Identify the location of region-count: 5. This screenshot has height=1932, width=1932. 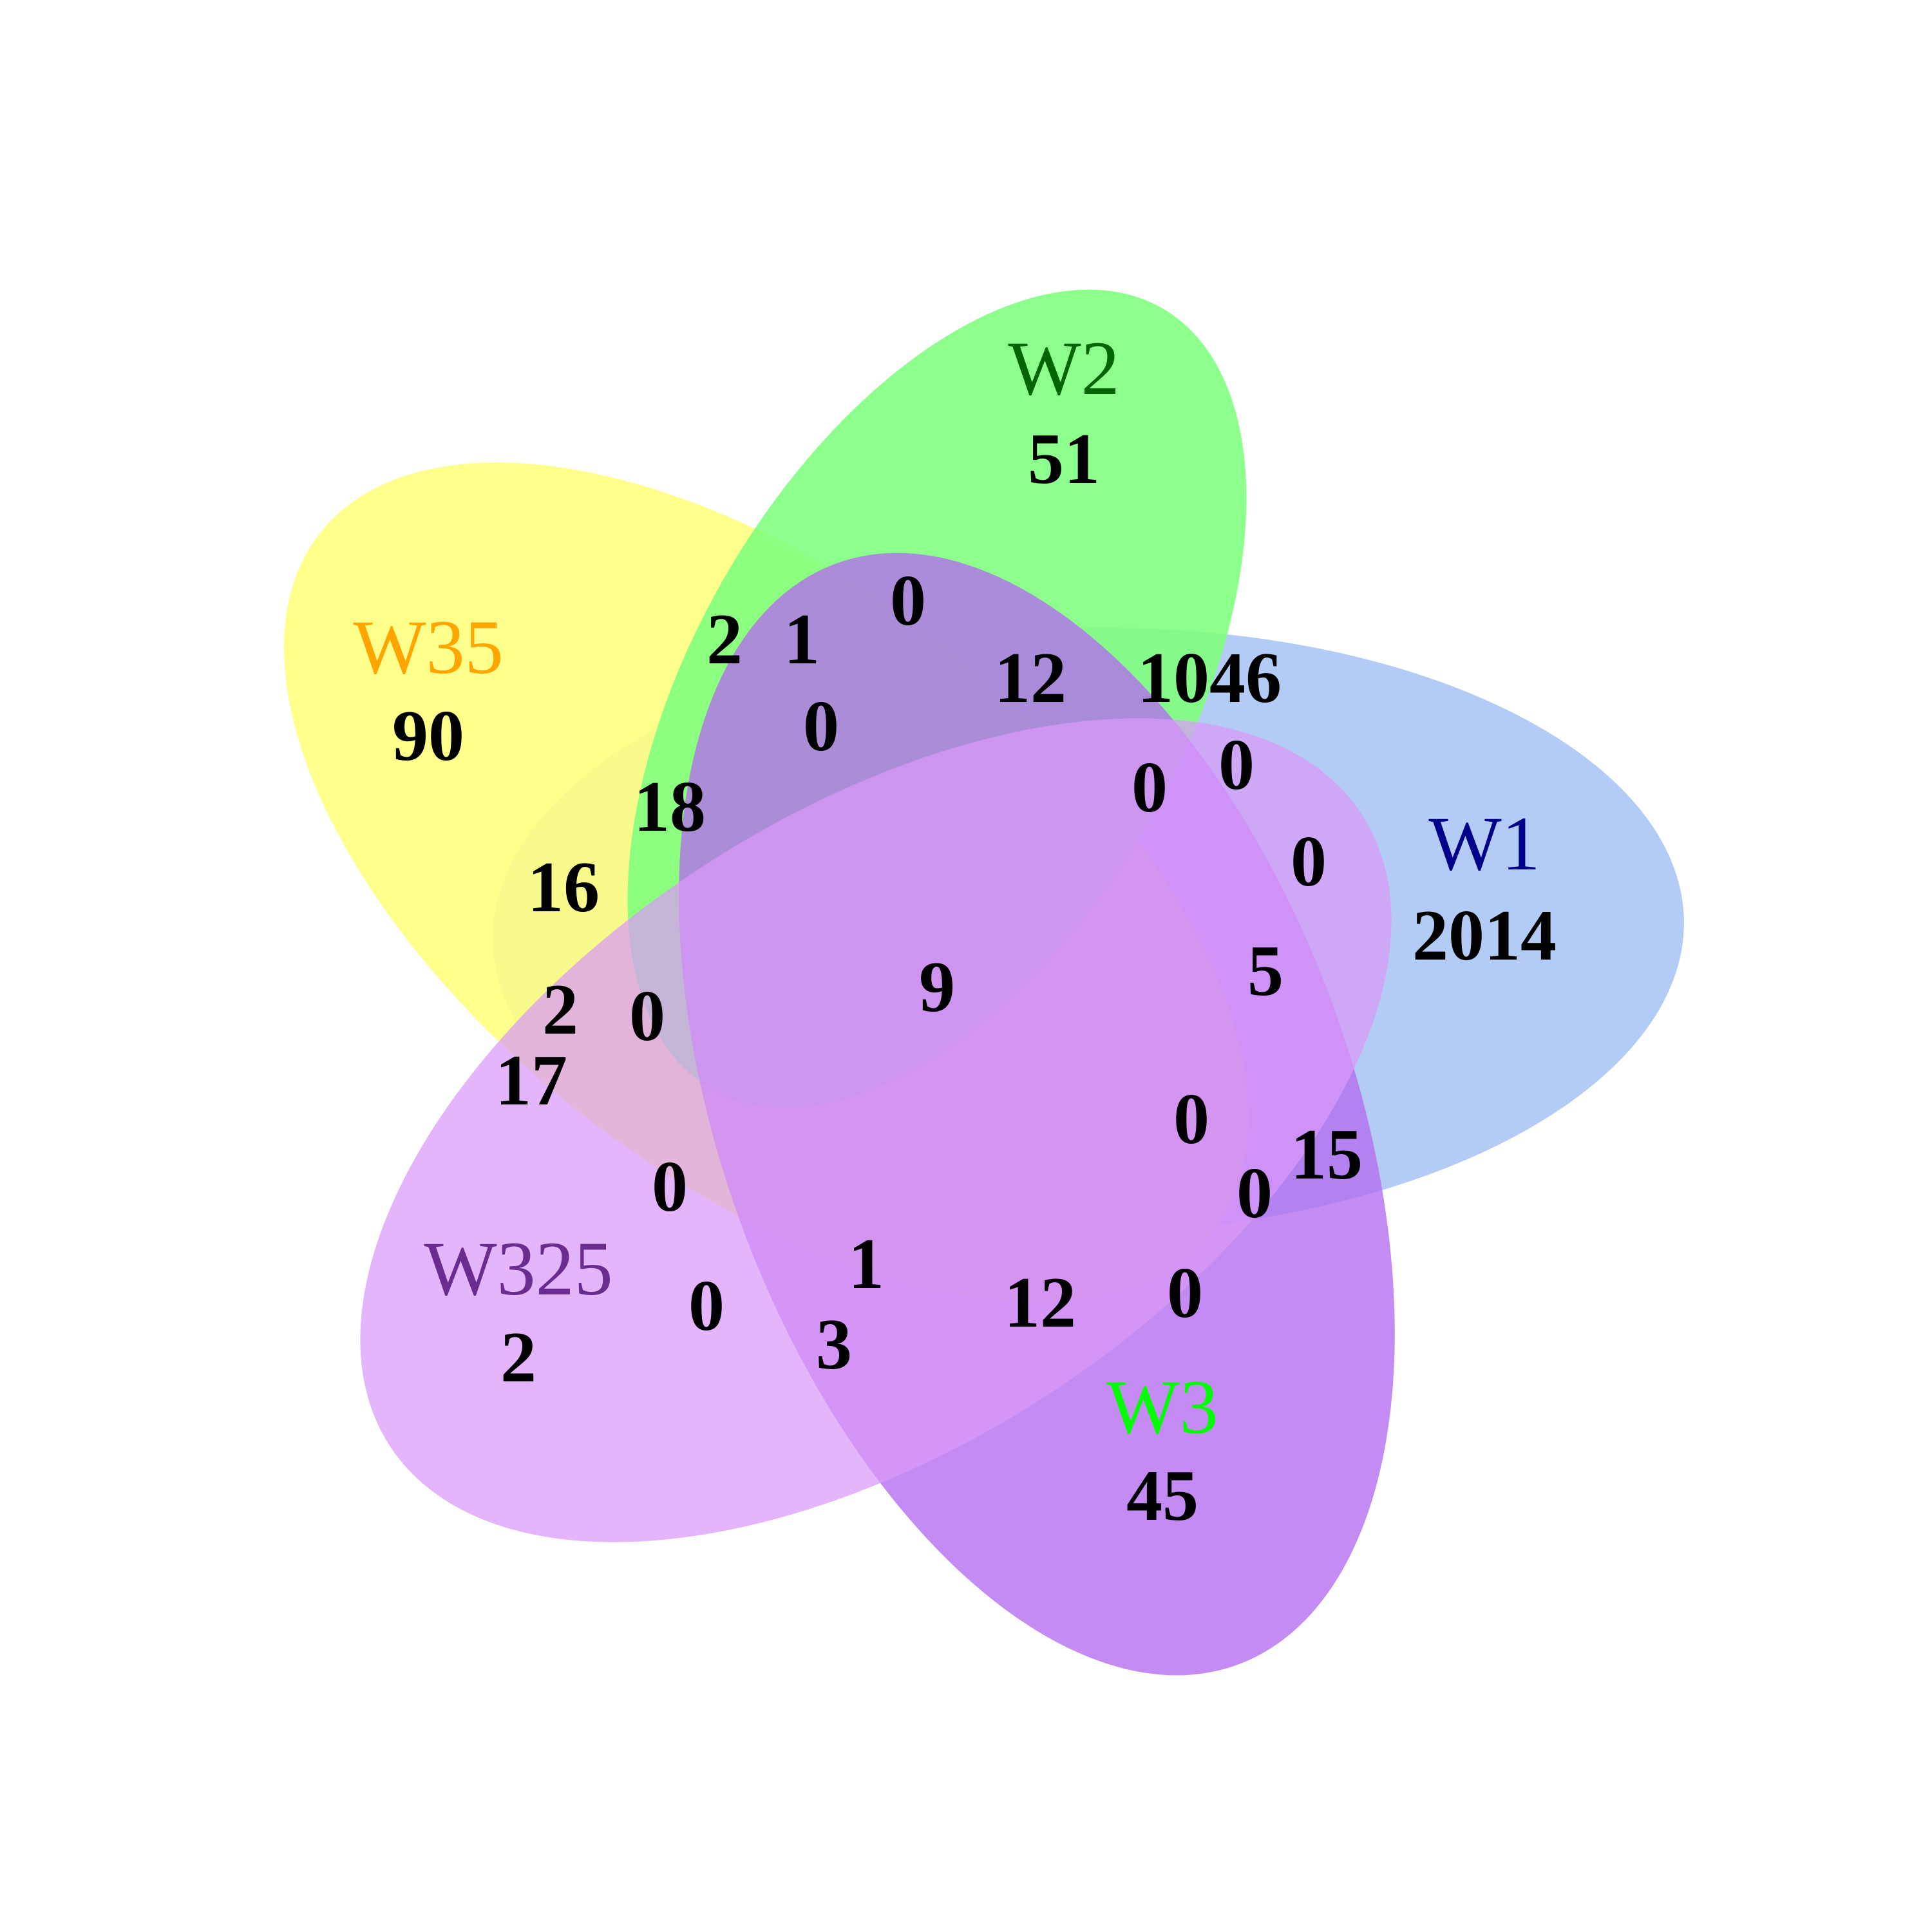
(1265, 971).